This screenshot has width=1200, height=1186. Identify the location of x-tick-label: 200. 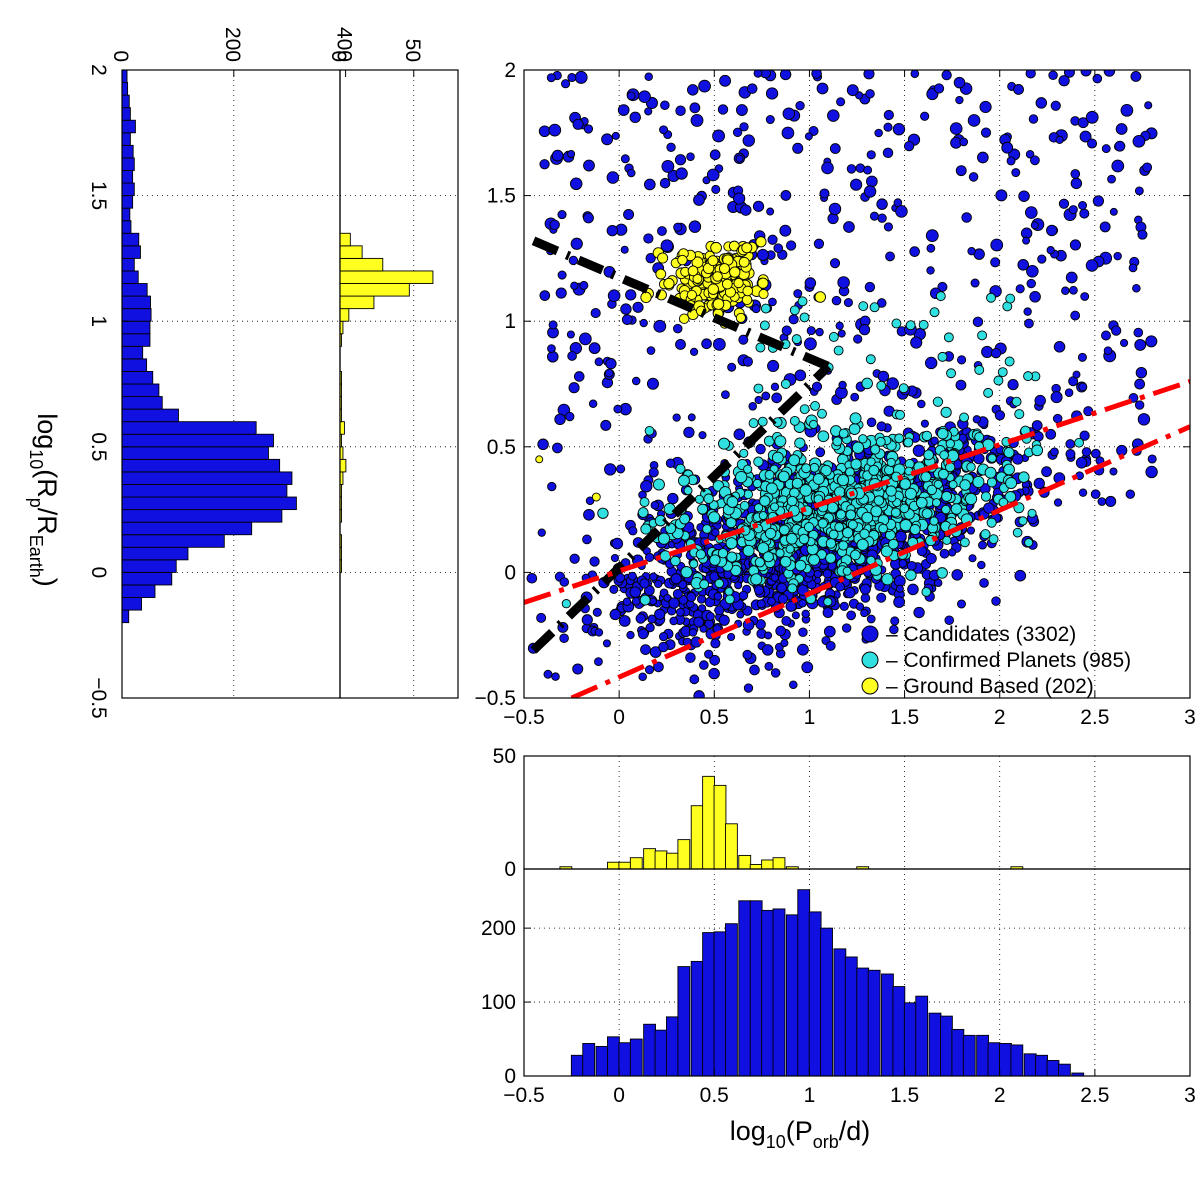
(232, 44).